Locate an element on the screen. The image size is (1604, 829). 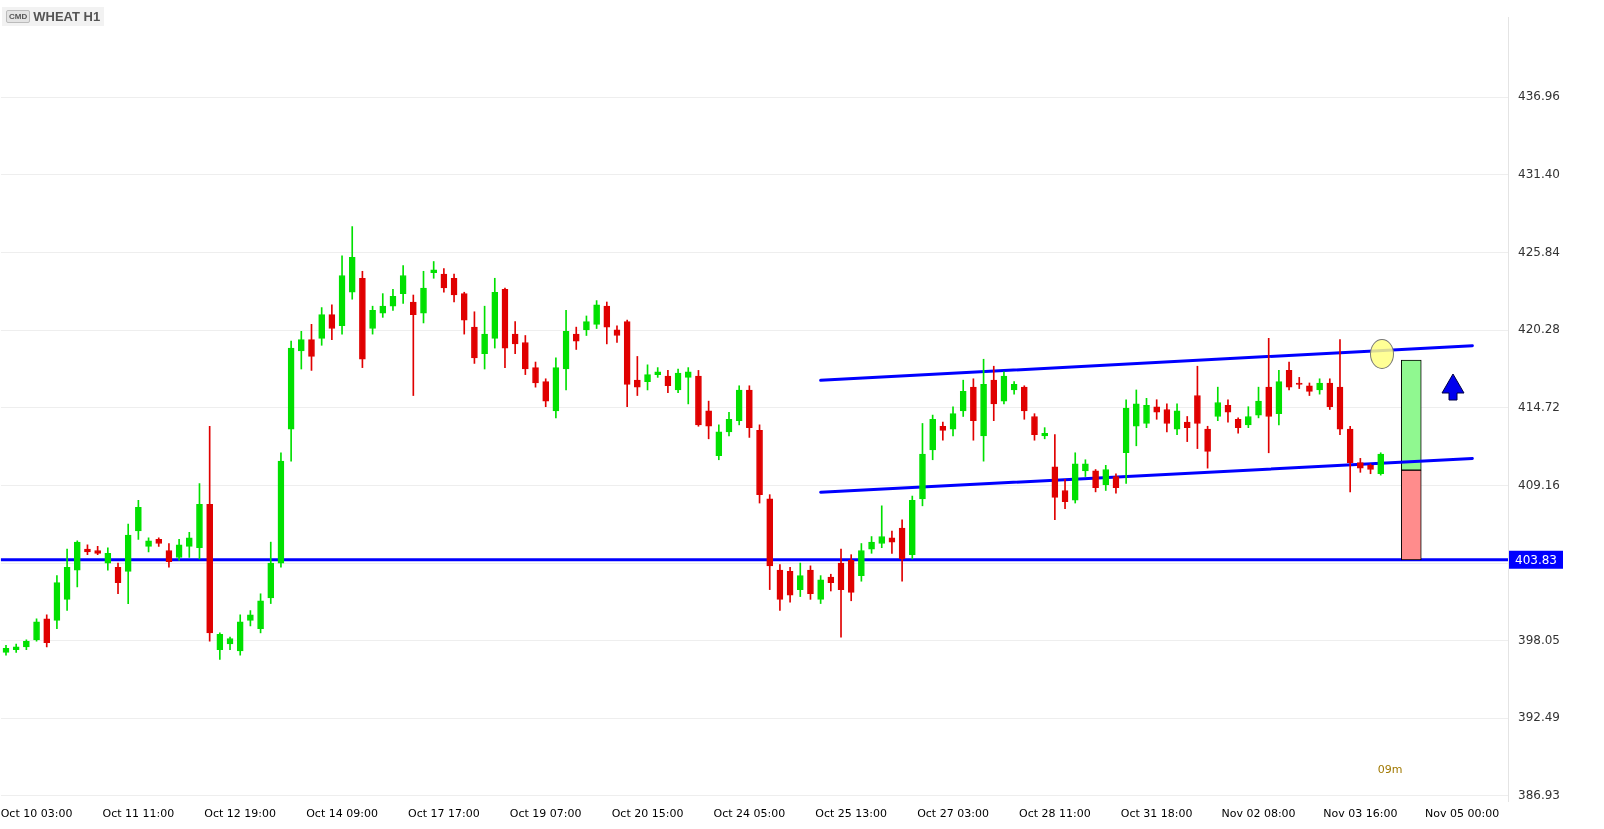
x-tick-label: Nov 03 16:00 is located at coordinates (1360, 814).